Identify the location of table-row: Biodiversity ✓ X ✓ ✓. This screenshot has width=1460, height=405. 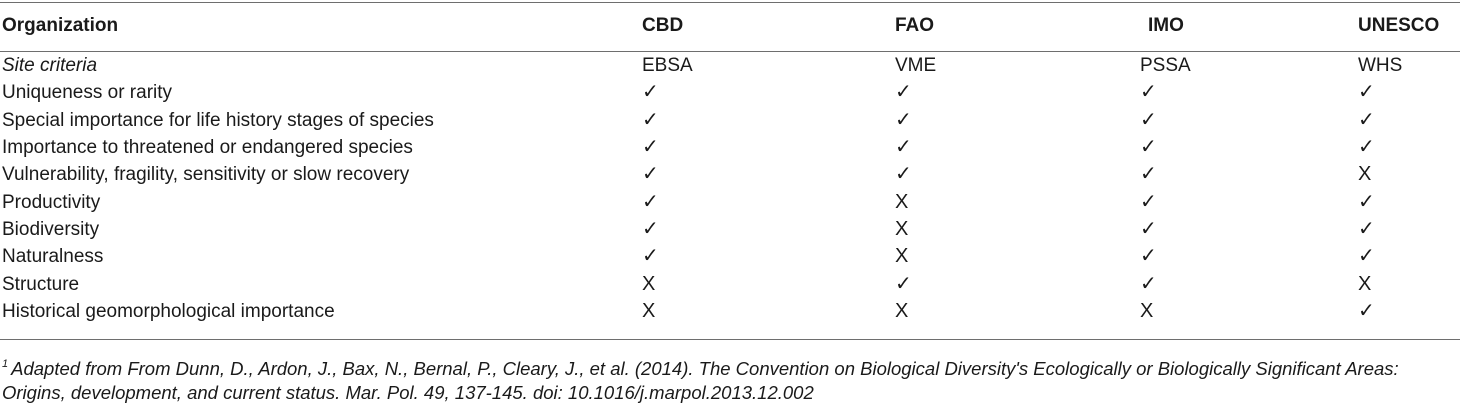
(730, 229).